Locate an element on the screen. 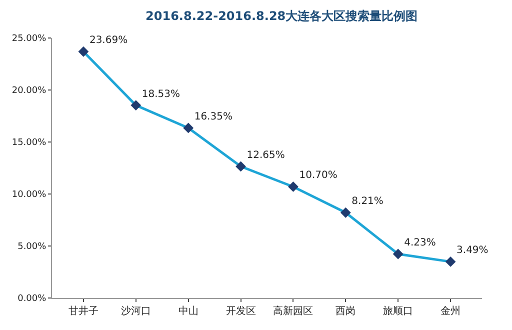 This screenshot has height=330, width=512. data-label: 8.21% is located at coordinates (368, 202).